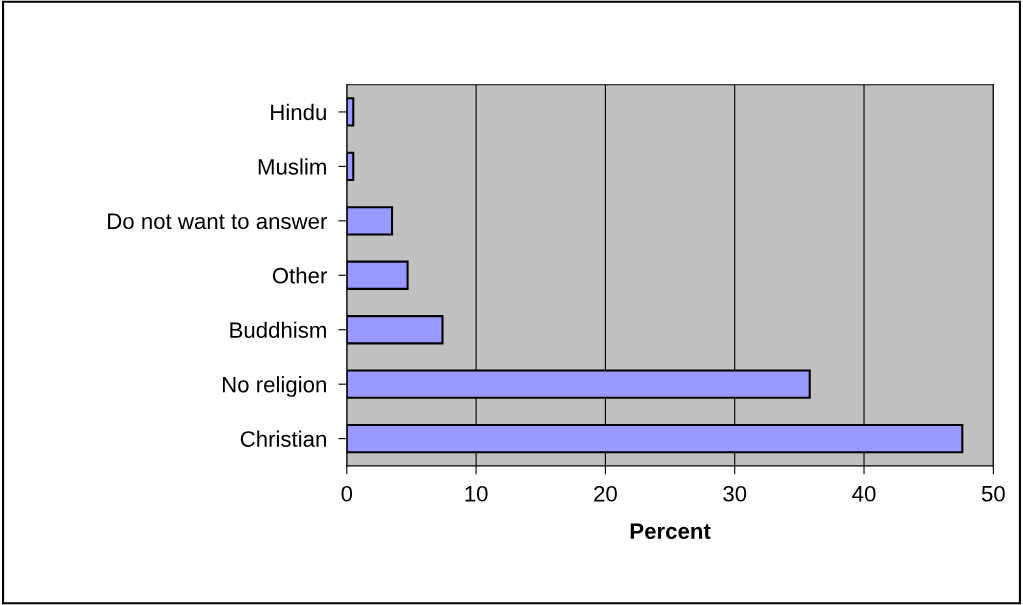 The height and width of the screenshot is (605, 1023). Describe the element at coordinates (670, 531) in the screenshot. I see `x-axis-title: Percent` at that location.